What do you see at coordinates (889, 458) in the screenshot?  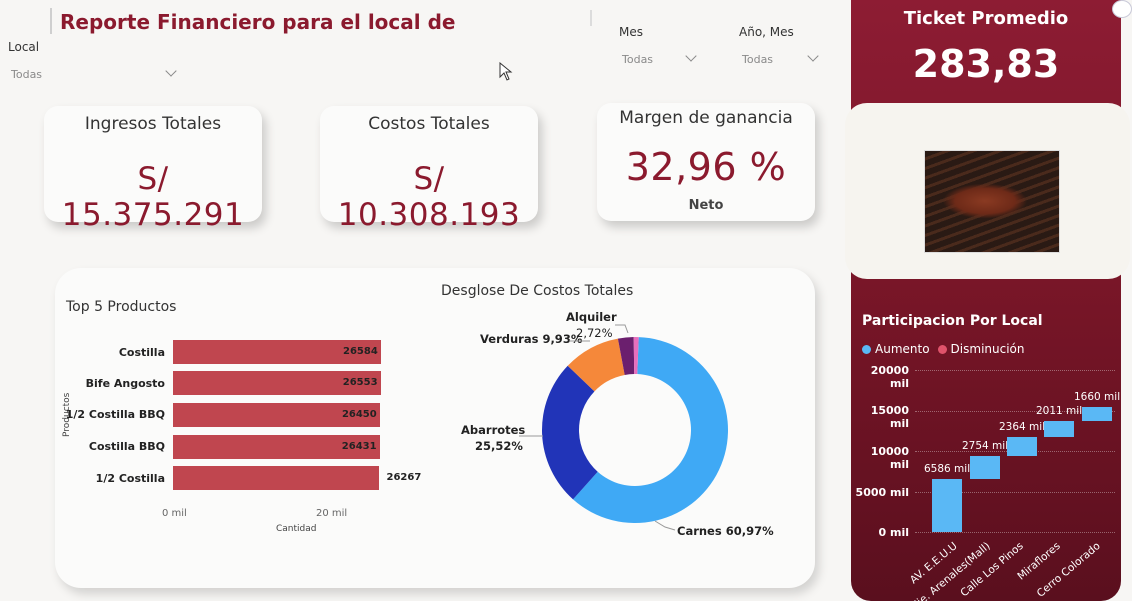 I see `y-tick-label: 10000 mil` at bounding box center [889, 458].